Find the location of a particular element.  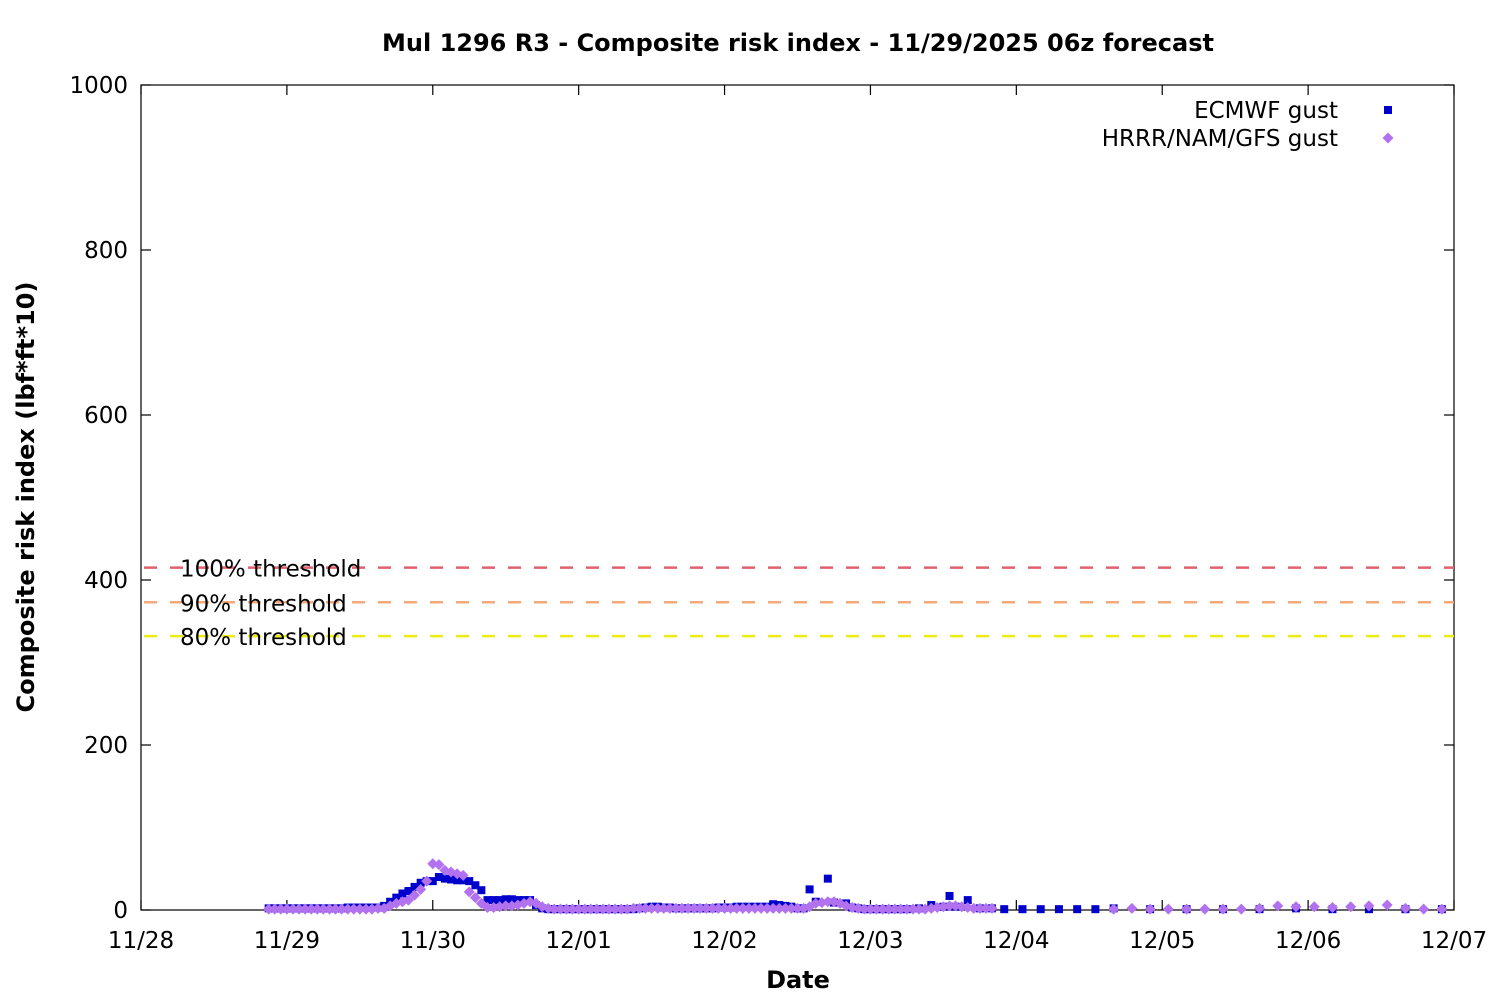

x-axis-label: Date is located at coordinates (798, 980).